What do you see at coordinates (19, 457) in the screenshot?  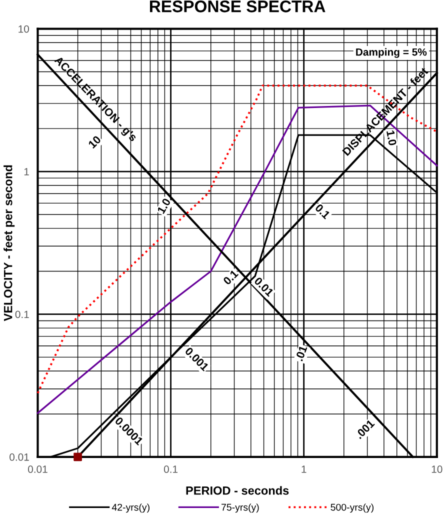 I see `y-tick-label: 0.01` at bounding box center [19, 457].